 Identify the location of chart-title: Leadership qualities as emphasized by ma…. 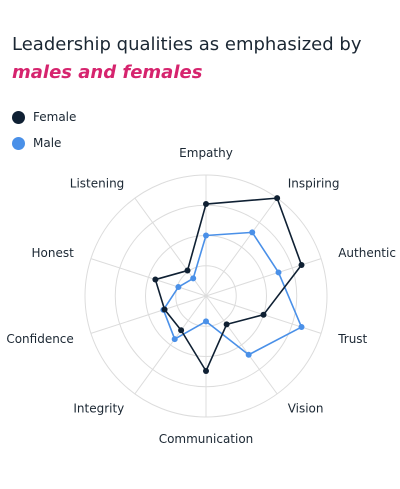
(202, 59).